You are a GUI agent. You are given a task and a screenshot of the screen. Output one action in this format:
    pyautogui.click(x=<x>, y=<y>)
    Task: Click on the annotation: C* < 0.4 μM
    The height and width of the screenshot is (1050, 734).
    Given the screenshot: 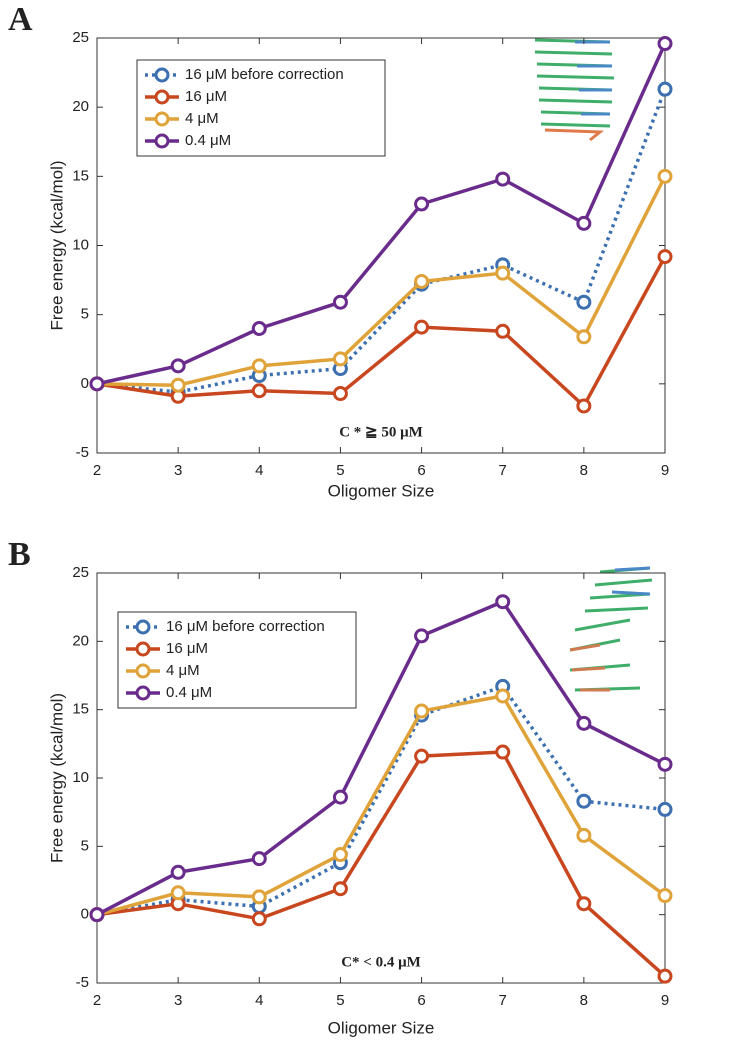 What is the action you would take?
    pyautogui.click(x=381, y=962)
    